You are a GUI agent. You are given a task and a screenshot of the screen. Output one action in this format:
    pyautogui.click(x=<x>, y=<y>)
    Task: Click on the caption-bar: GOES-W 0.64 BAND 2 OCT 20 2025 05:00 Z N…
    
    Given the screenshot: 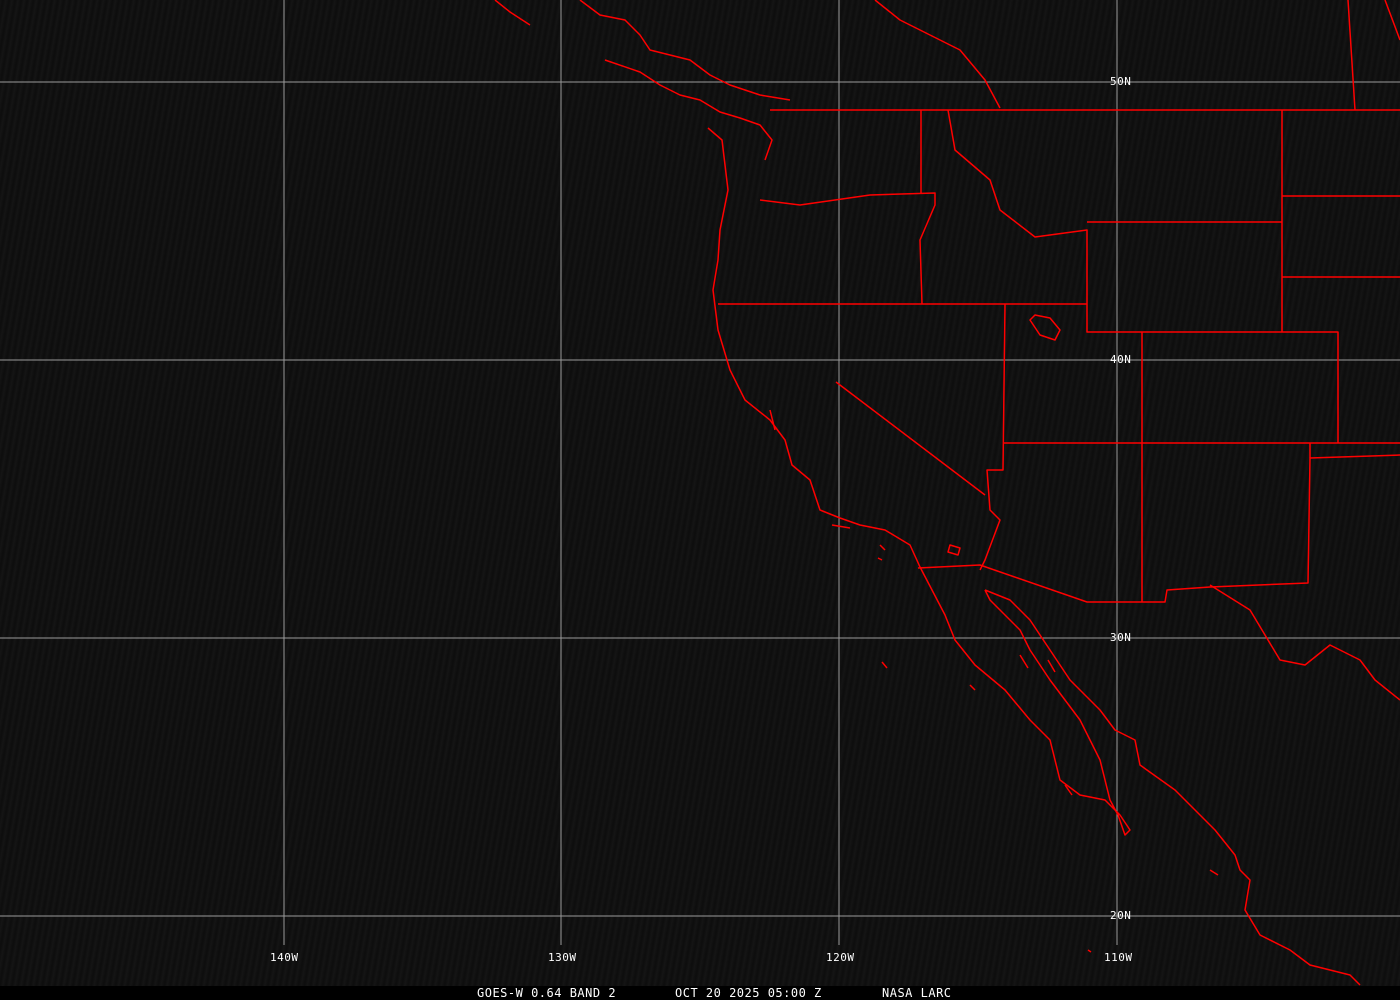 What is the action you would take?
    pyautogui.click(x=700, y=993)
    